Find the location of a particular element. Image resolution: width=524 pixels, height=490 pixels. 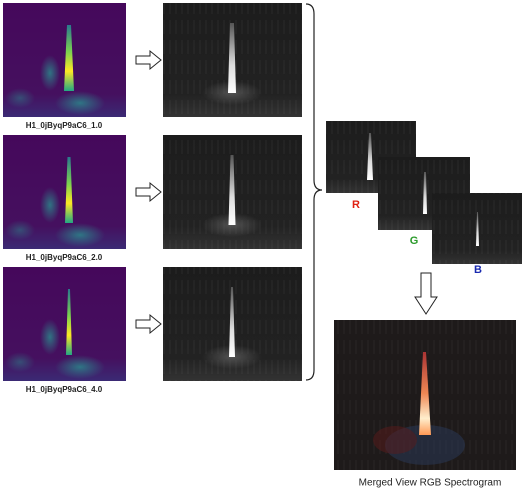

down-arrow is located at coordinates (426, 293).